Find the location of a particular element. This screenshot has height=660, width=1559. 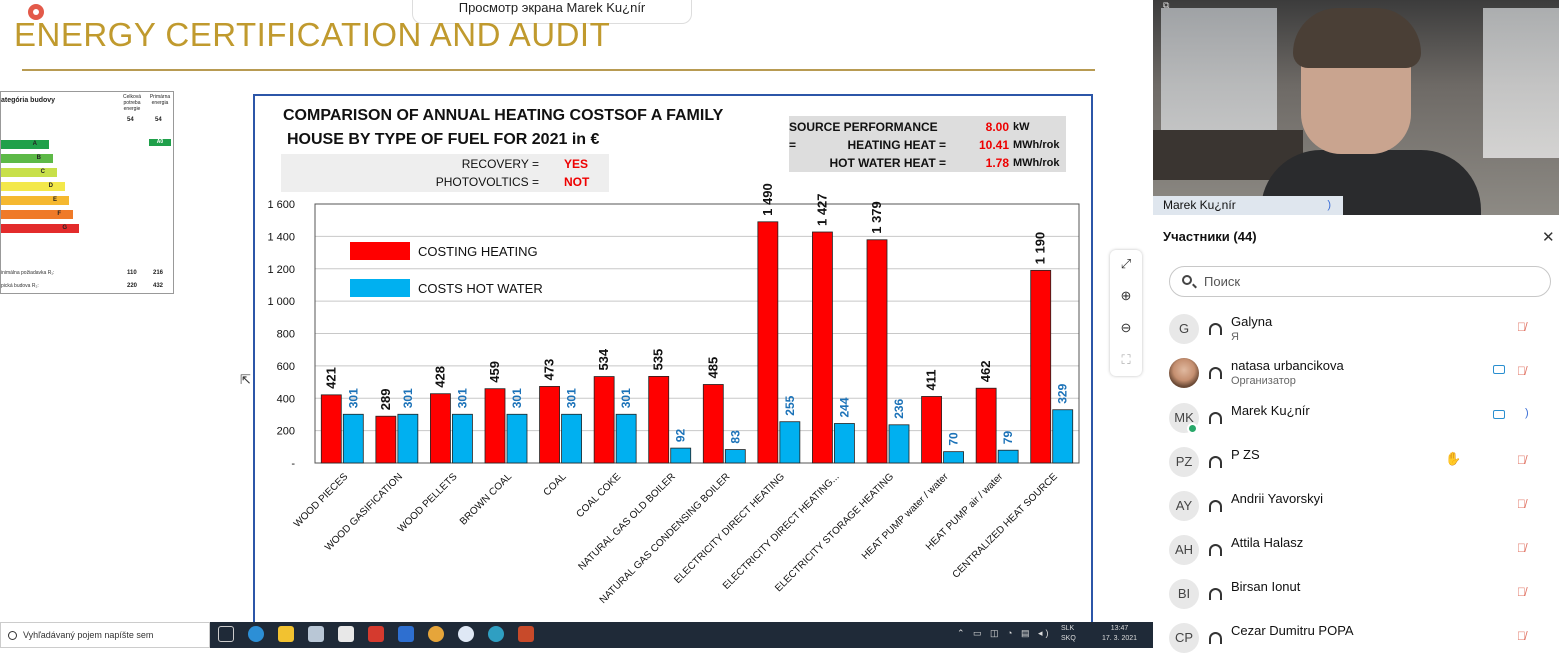

chrome-icon is located at coordinates (436, 634).